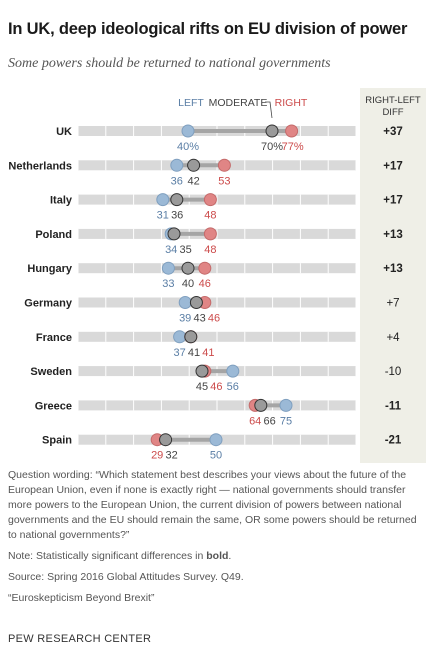  What do you see at coordinates (255, 421) in the screenshot?
I see `right-value-label: 64` at bounding box center [255, 421].